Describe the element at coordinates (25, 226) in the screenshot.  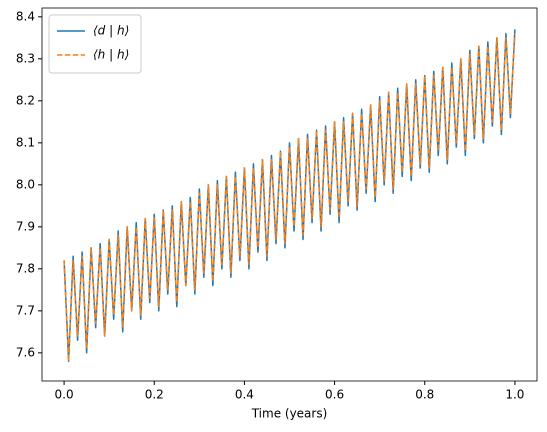
I see `y-tick-label: 7.9` at that location.